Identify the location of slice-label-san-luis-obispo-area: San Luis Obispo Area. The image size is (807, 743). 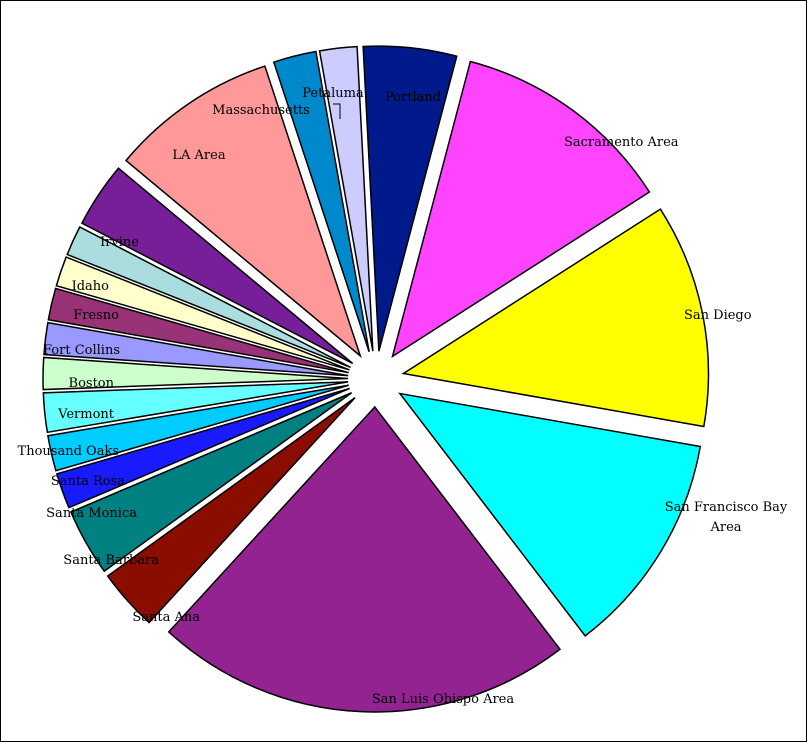
(443, 699).